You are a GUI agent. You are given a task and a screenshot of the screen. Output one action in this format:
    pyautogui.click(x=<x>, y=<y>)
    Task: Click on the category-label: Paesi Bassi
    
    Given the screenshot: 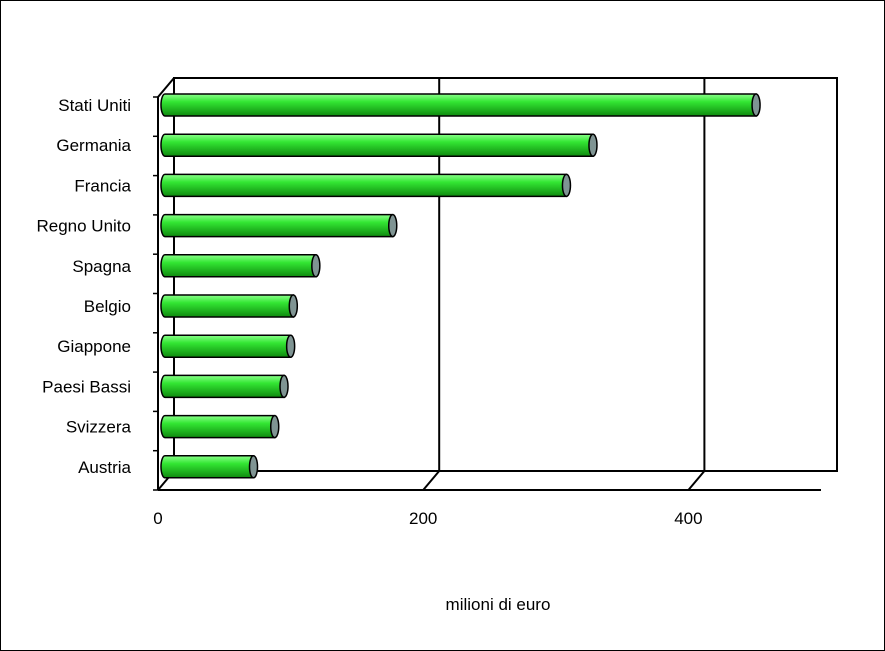 What is the action you would take?
    pyautogui.click(x=86, y=386)
    